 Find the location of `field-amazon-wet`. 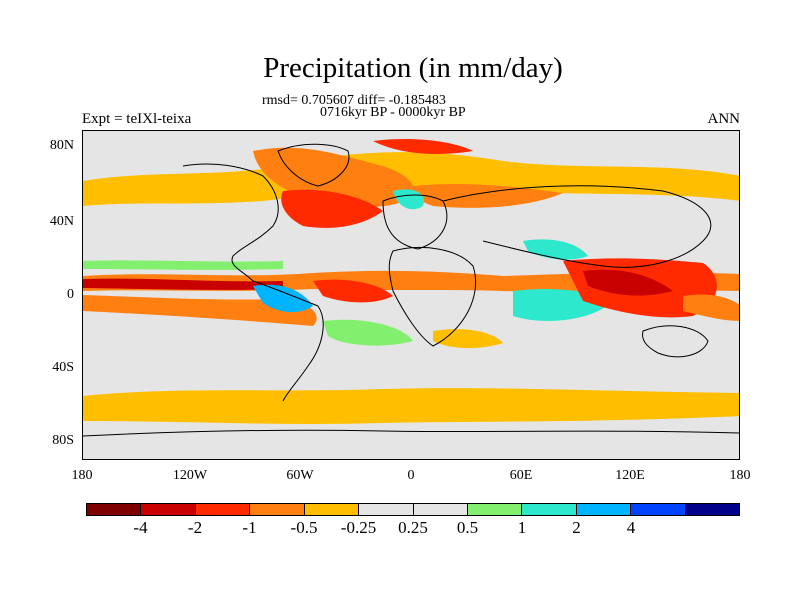

field-amazon-wet is located at coordinates (283, 298).